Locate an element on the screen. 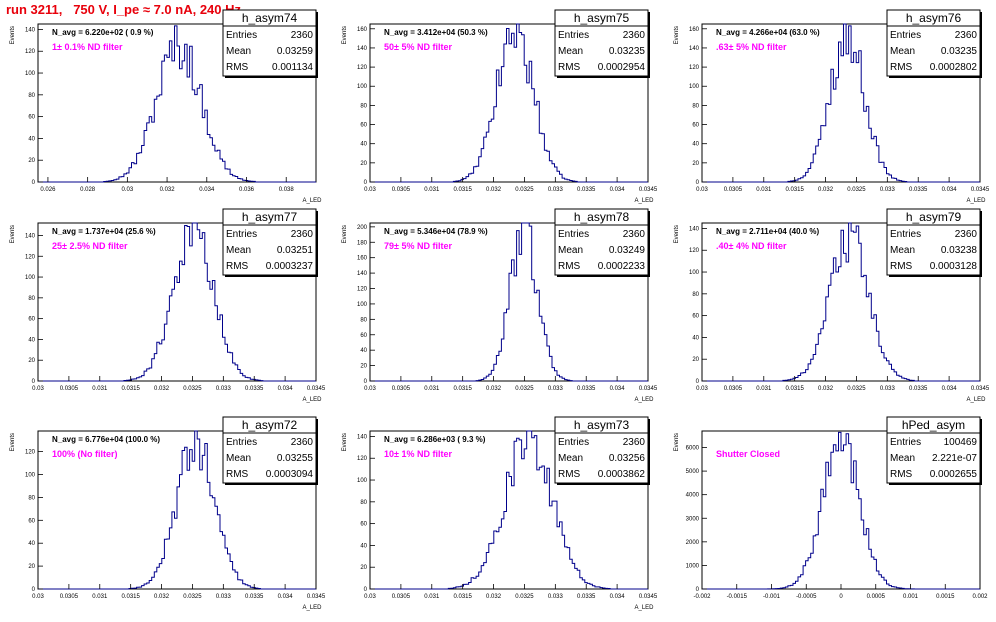 Image resolution: width=996 pixels, height=622 pixels. stats-hist-name: hPed_asym is located at coordinates (933, 425).